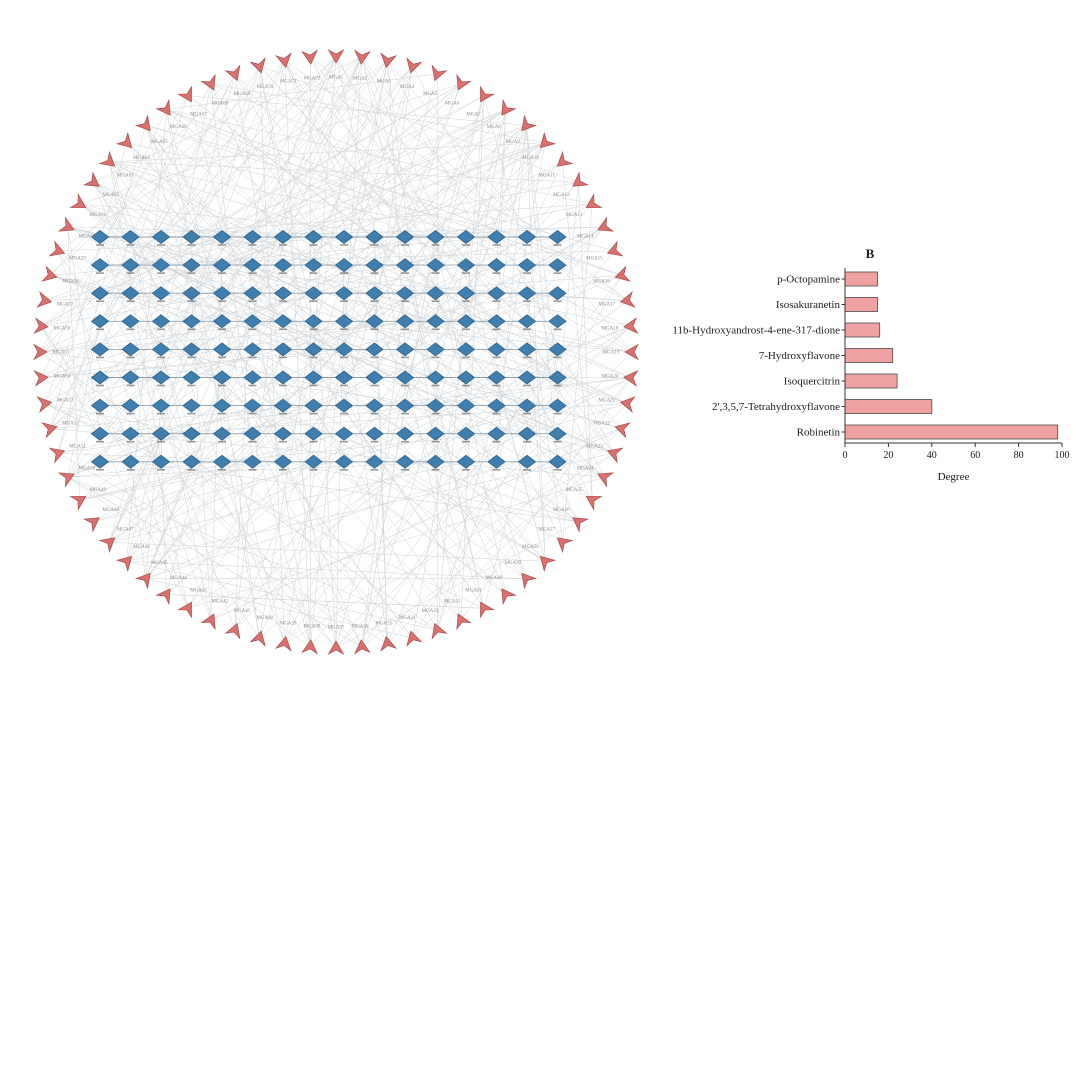 The width and height of the screenshot is (1082, 1082). I want to click on target-node-label: MGA62, so click(110, 195).